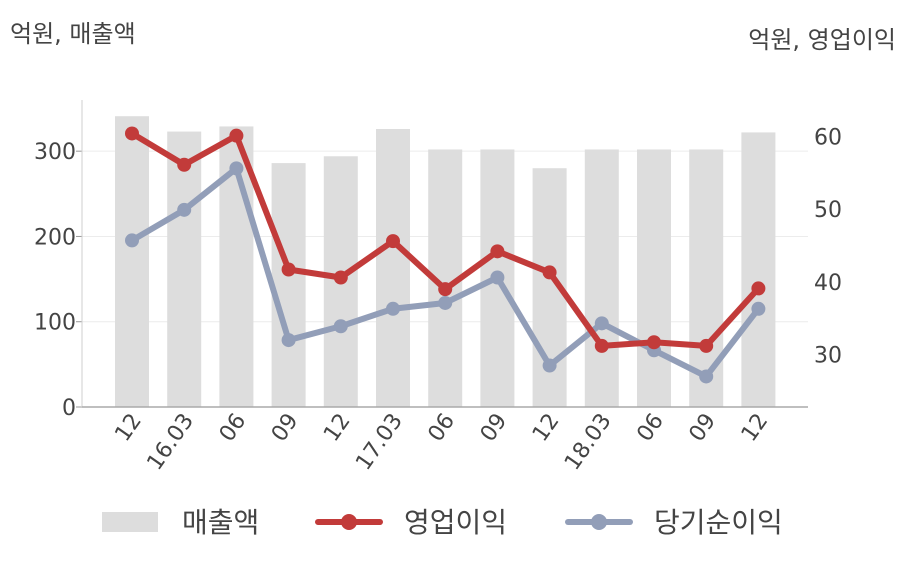  What do you see at coordinates (379, 442) in the screenshot?
I see `x-tick-label: 17.03` at bounding box center [379, 442].